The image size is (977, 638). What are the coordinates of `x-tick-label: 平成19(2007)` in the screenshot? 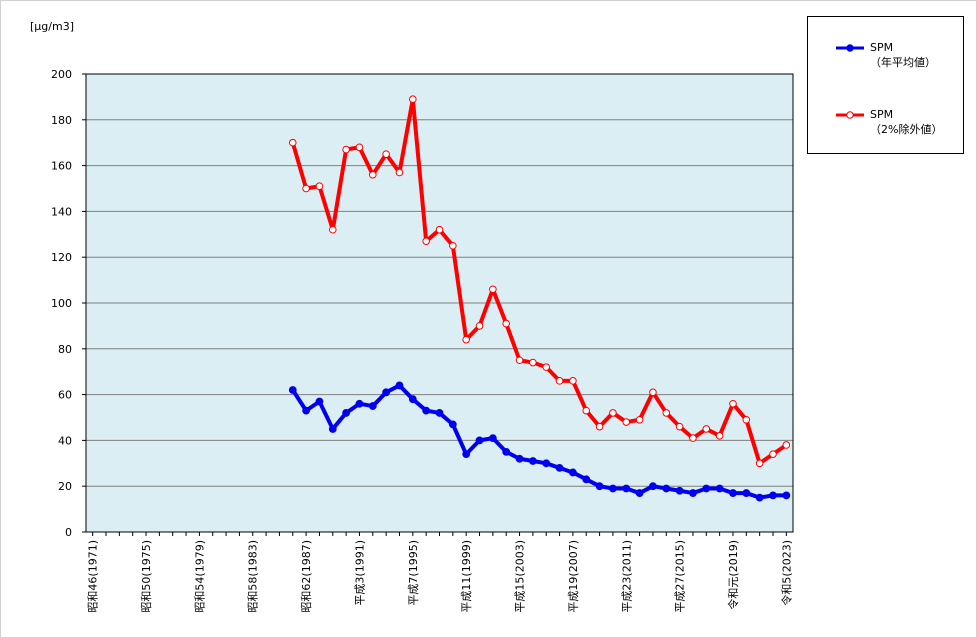 It's located at (573, 576).